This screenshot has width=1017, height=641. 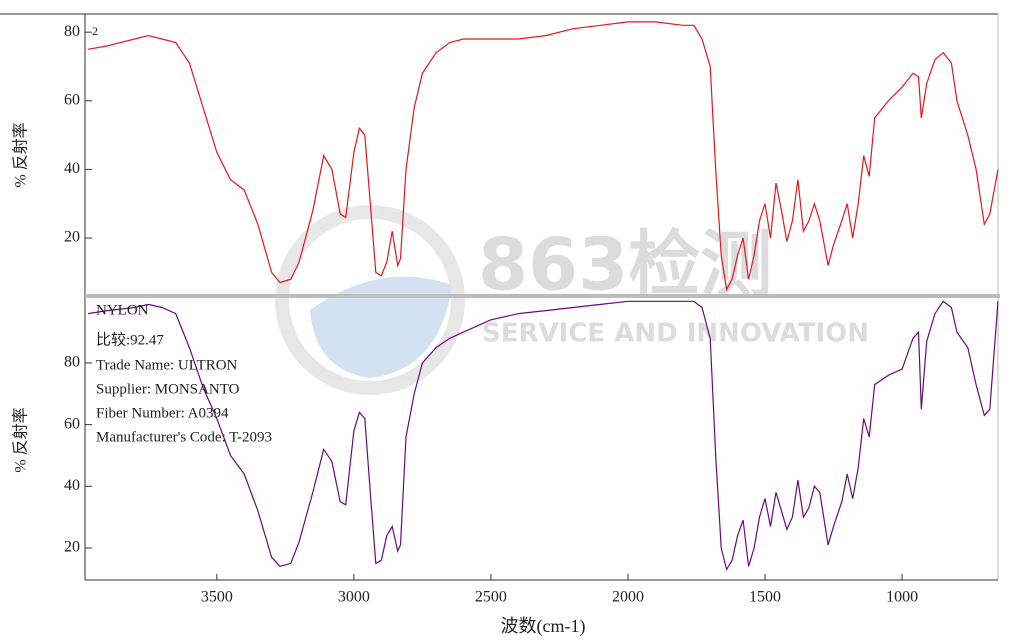 What do you see at coordinates (162, 413) in the screenshot?
I see `annotation: Fiber Number: A0394` at bounding box center [162, 413].